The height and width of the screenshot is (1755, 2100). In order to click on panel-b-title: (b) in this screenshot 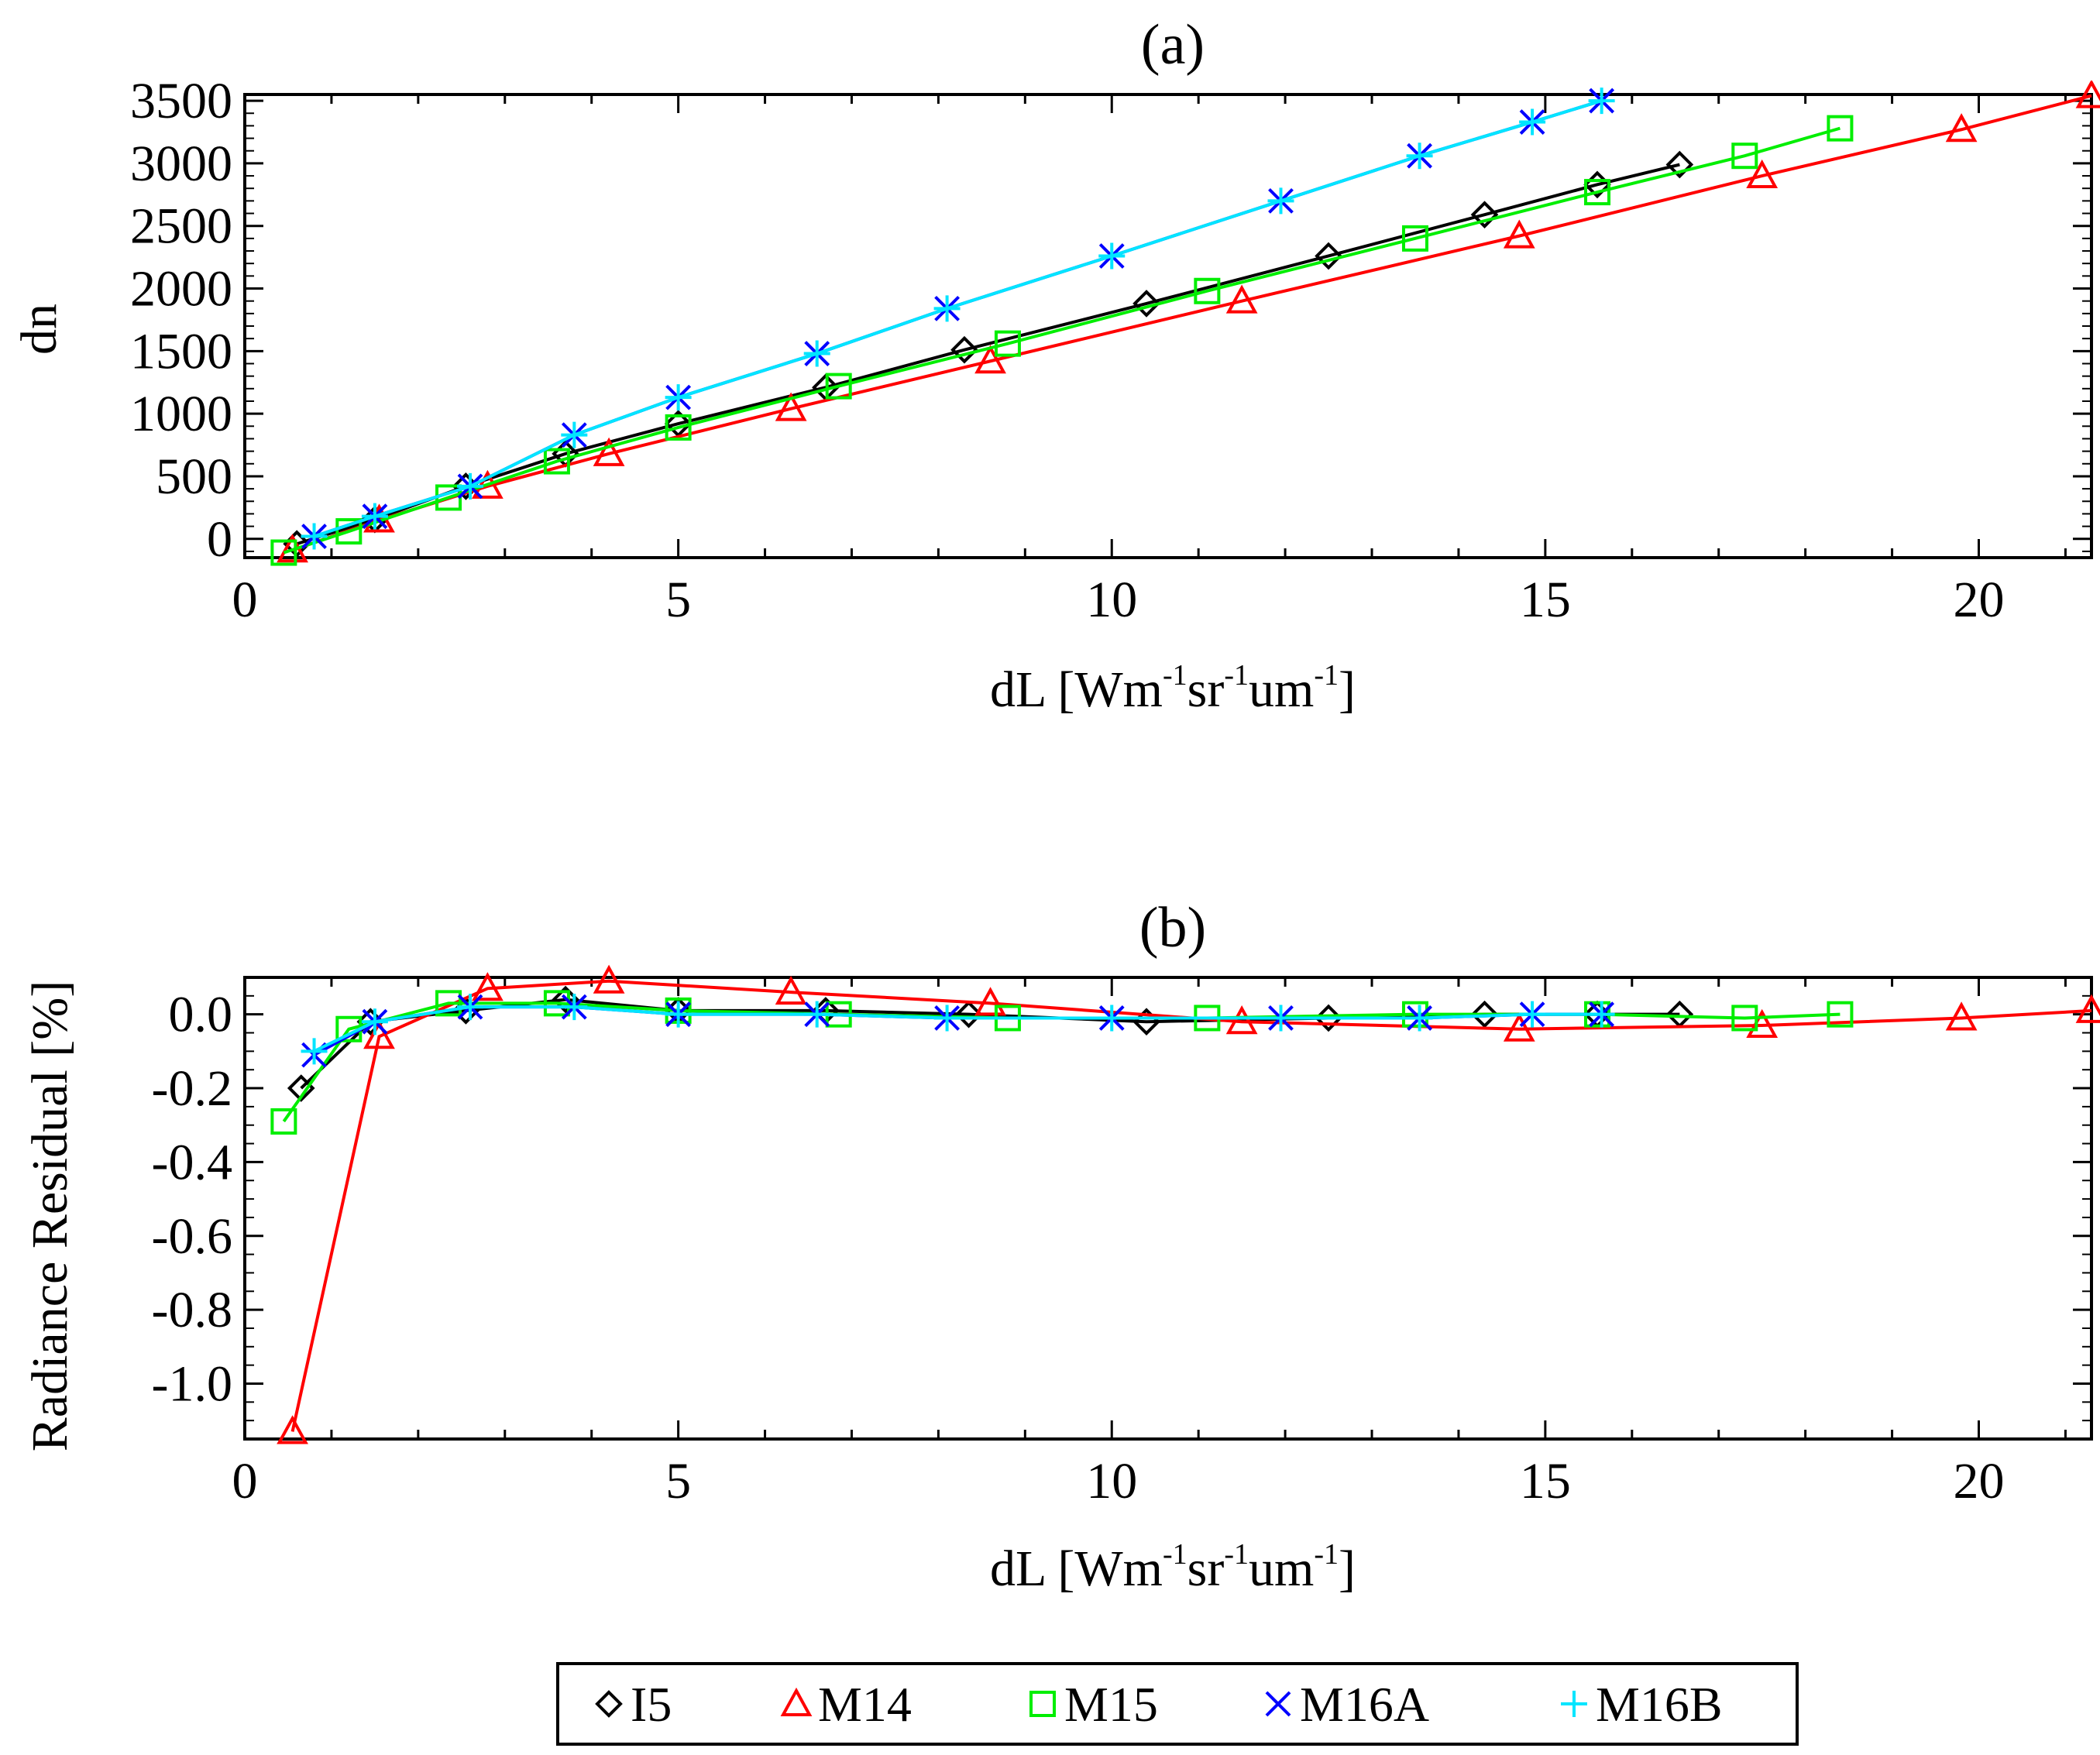, I will do `click(1172, 928)`.